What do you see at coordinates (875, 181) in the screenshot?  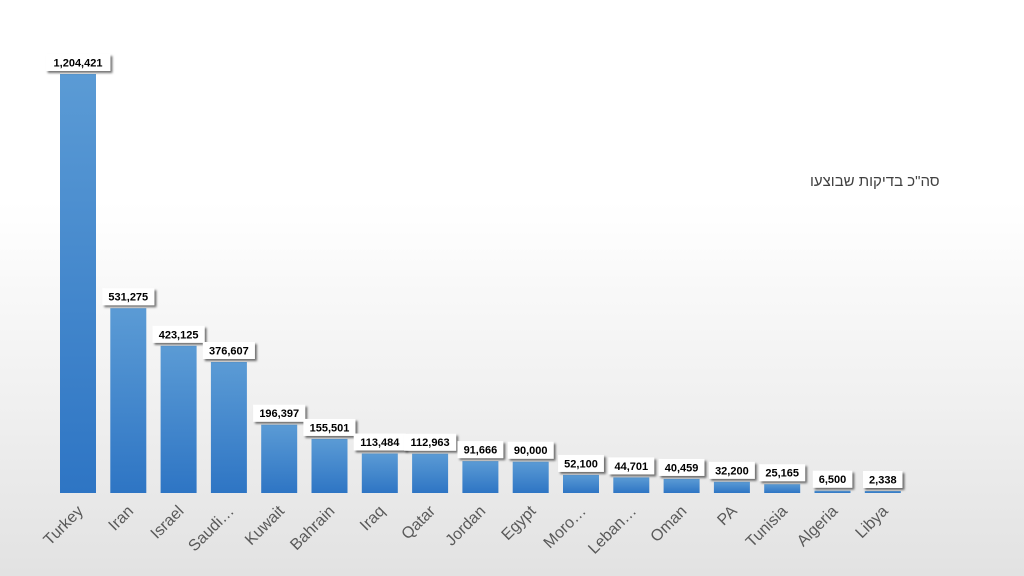 I see `chart-title: סה"כ בדיקות שבוצעו` at bounding box center [875, 181].